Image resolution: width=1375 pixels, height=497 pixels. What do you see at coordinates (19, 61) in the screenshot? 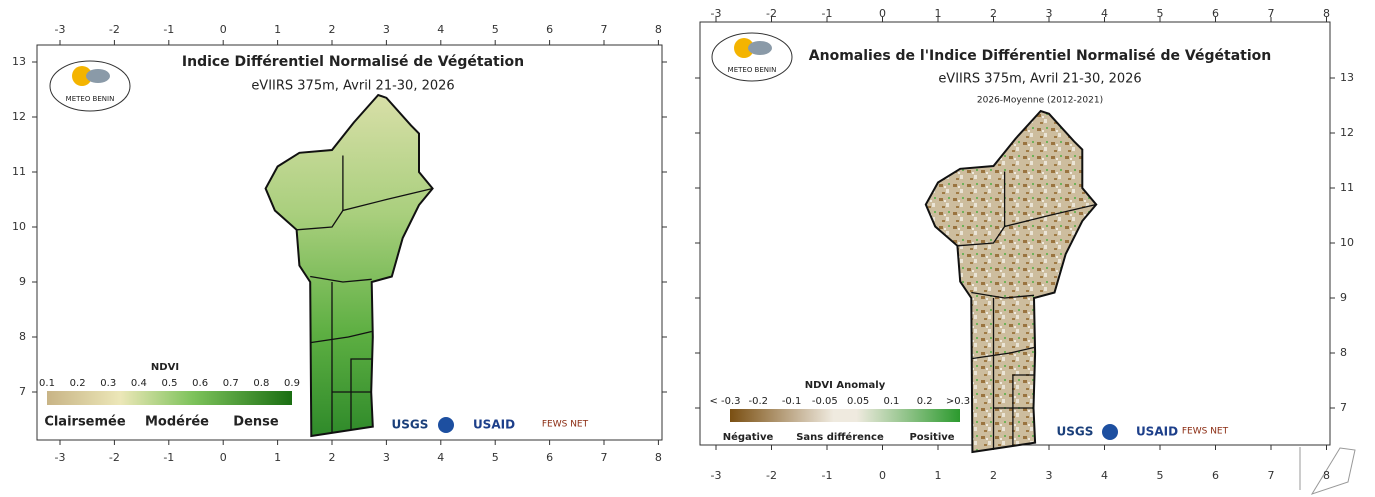
I see `y-tick-label: 13` at bounding box center [19, 61].